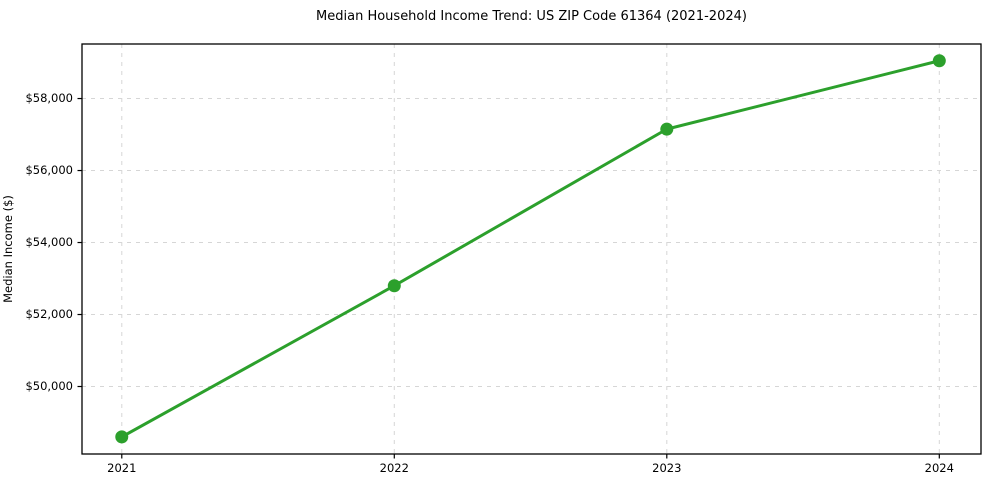 The image size is (989, 490). Describe the element at coordinates (667, 129) in the screenshot. I see `data-point-2023` at that location.